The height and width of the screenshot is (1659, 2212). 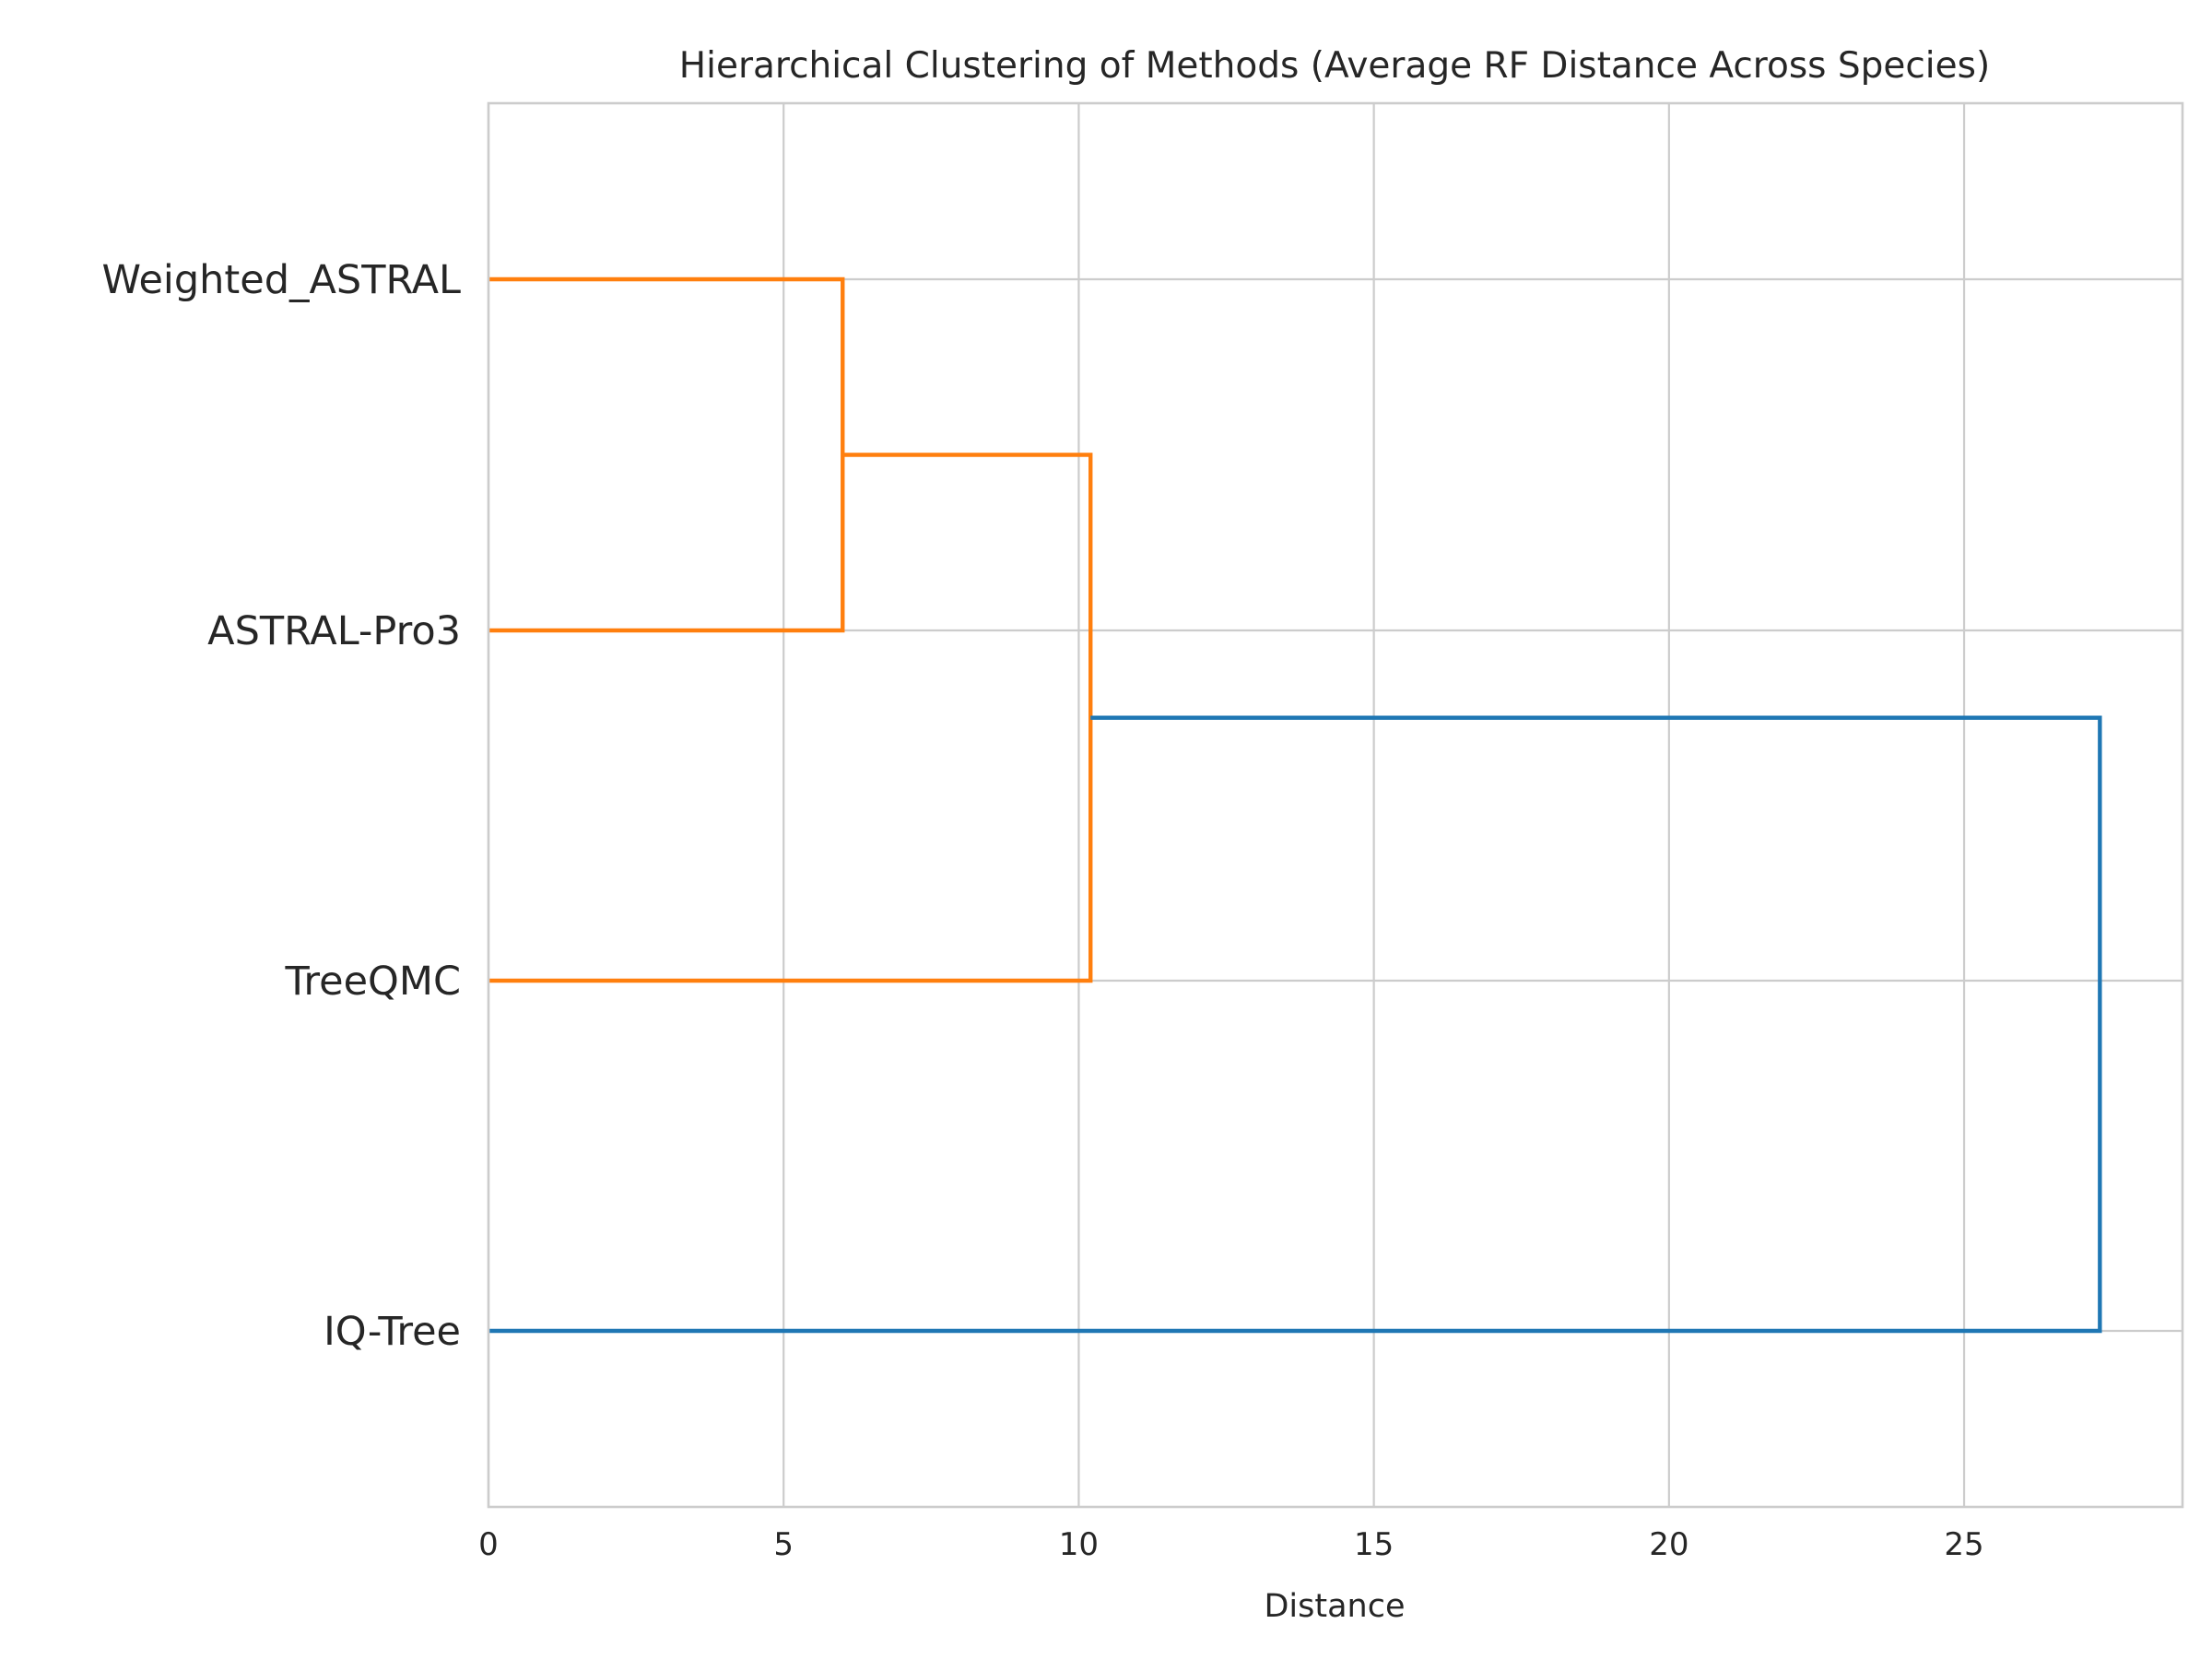 I want to click on leaf-label: TreeQMC, so click(x=372, y=982).